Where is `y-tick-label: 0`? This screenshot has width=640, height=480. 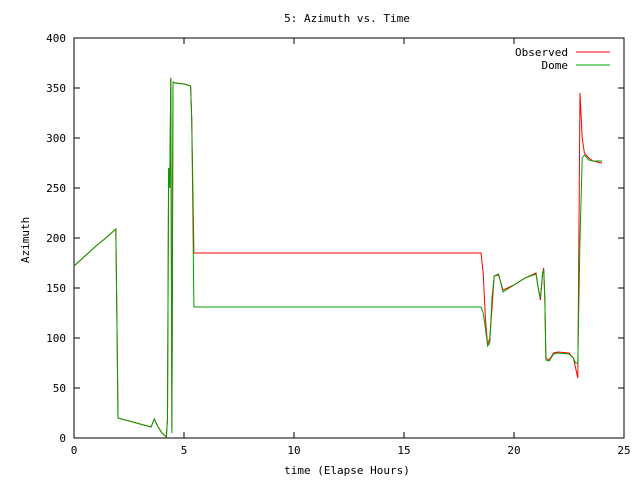
y-tick-label: 0 is located at coordinates (62, 438).